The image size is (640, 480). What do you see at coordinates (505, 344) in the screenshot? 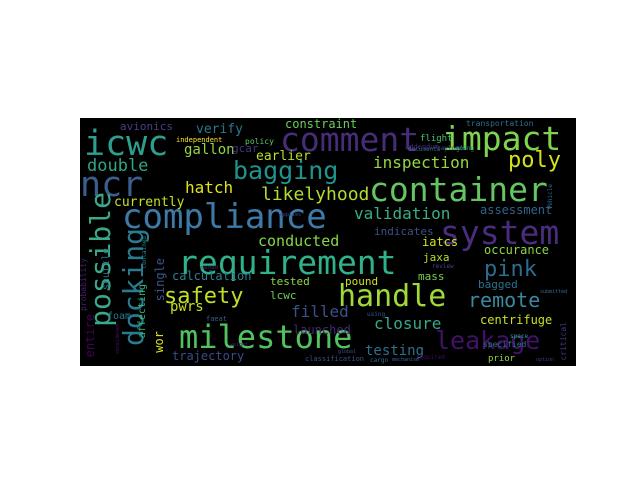
I see `word-specified: specified` at bounding box center [505, 344].